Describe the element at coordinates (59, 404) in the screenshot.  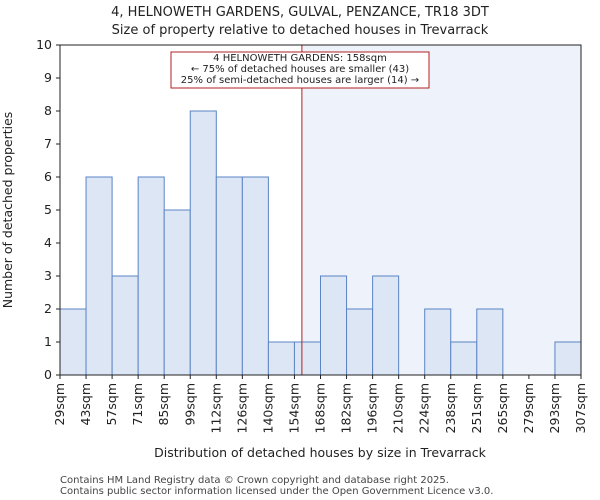
I see `x-tick-label-29sqm: 29sqm` at that location.